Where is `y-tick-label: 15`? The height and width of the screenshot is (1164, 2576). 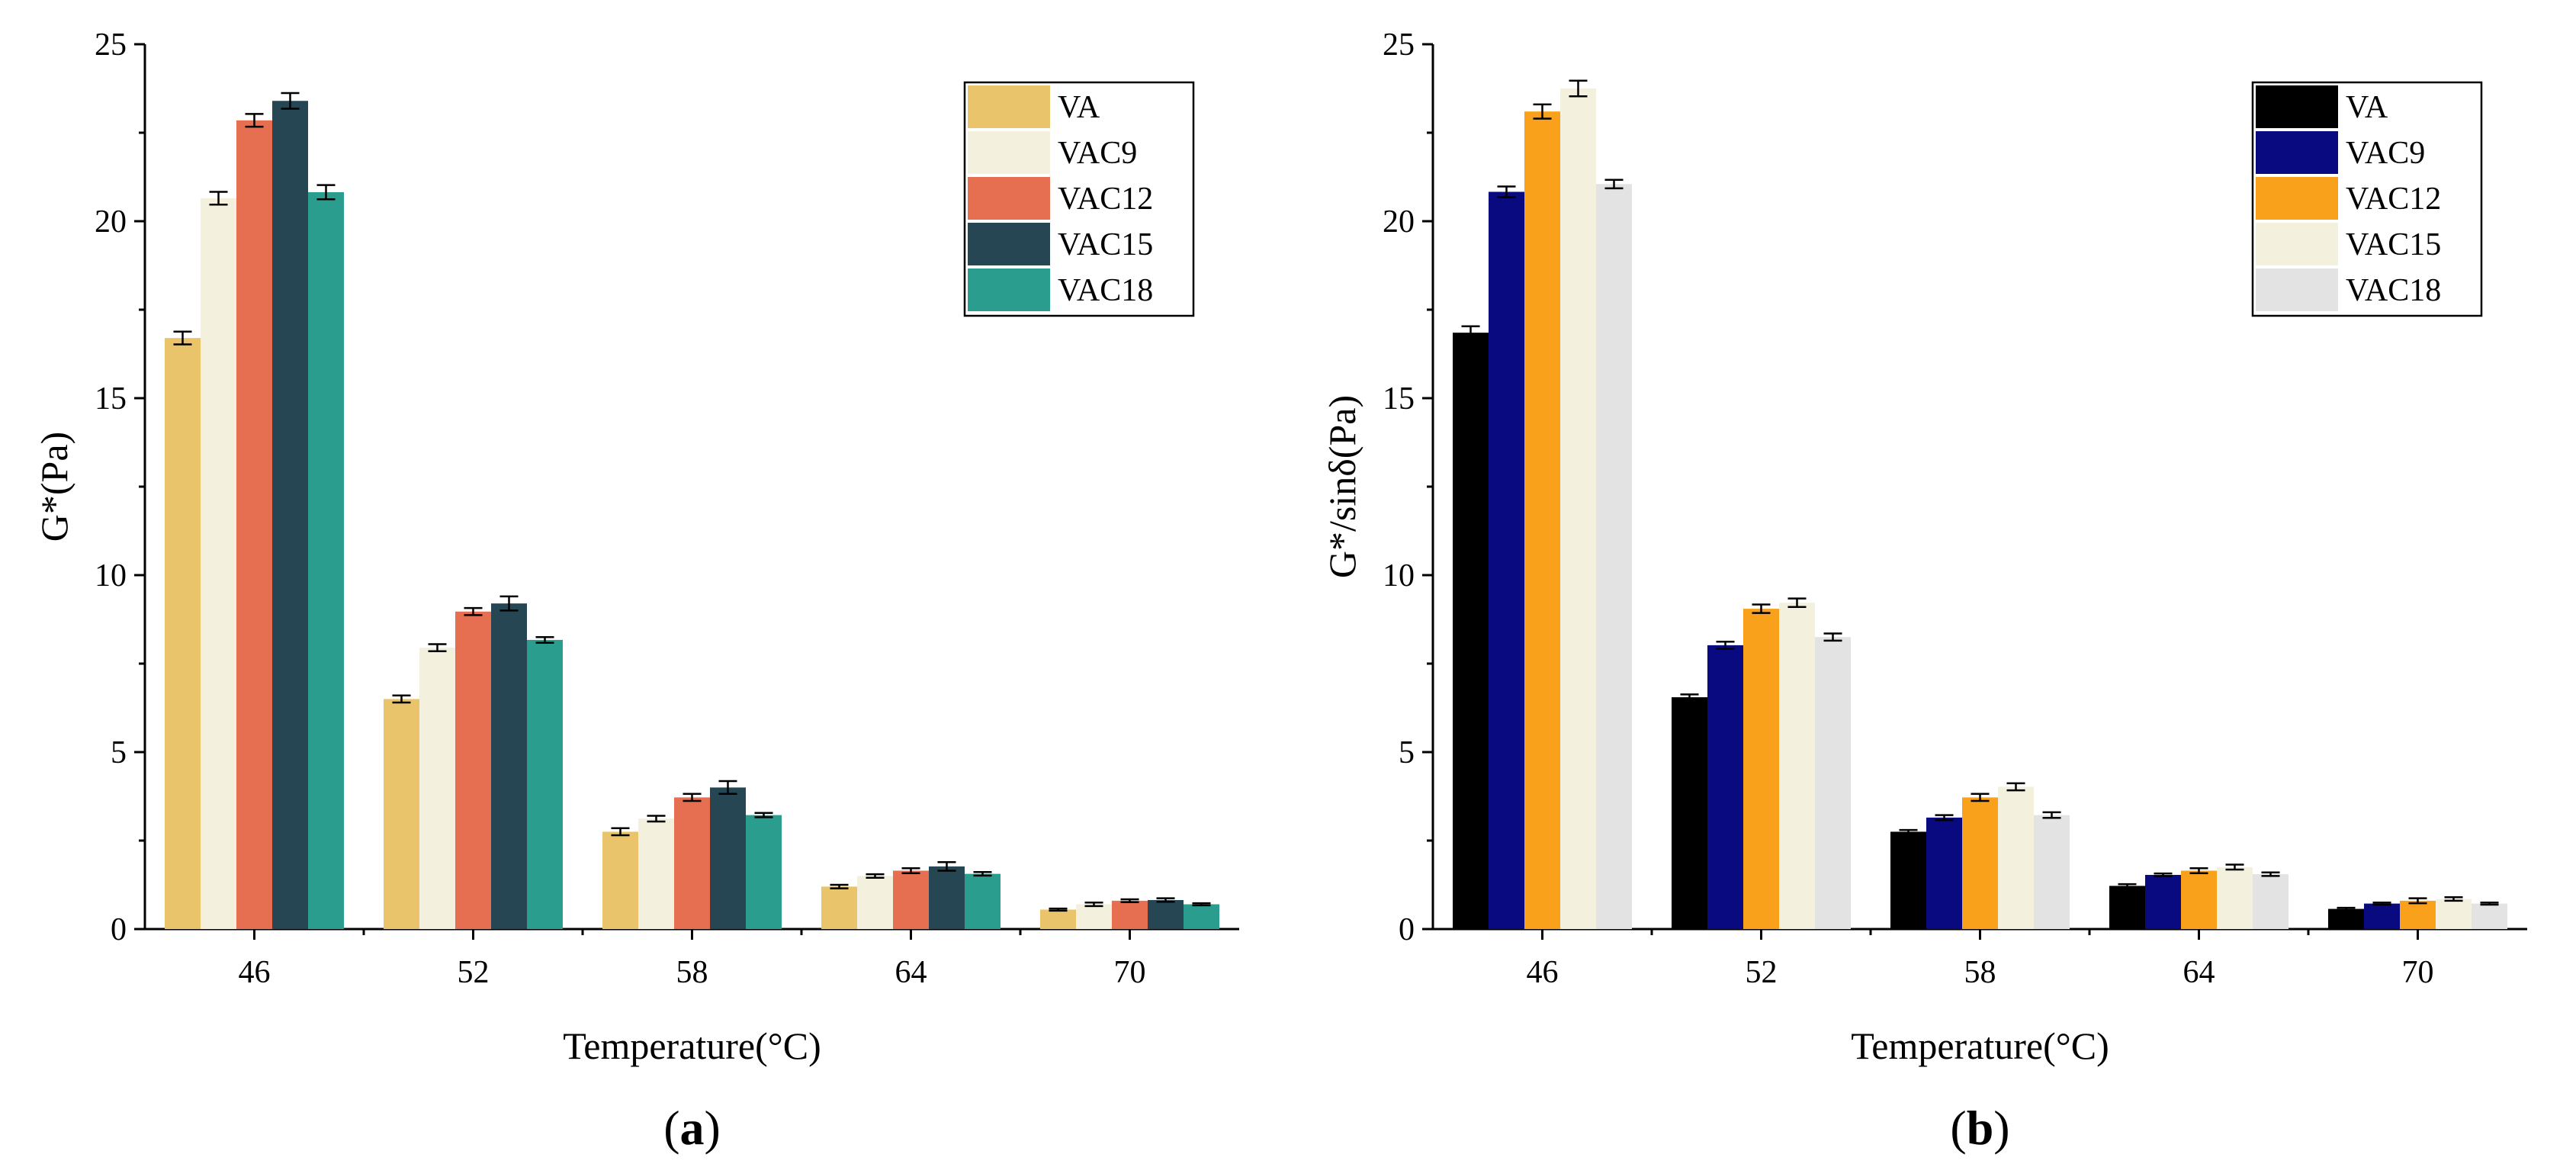
y-tick-label: 15 is located at coordinates (1399, 398).